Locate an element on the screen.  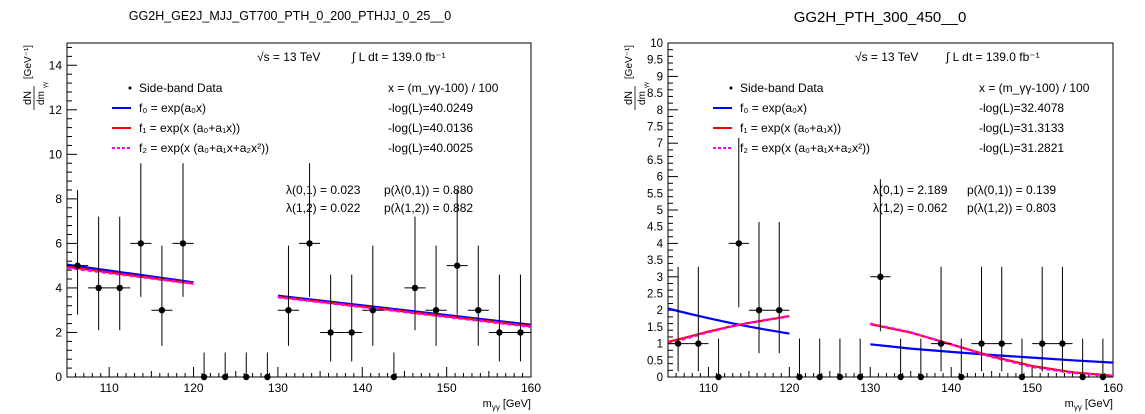
lumi-label: ∫ L dt = 139.0 fb⁻¹ is located at coordinates (992, 57).